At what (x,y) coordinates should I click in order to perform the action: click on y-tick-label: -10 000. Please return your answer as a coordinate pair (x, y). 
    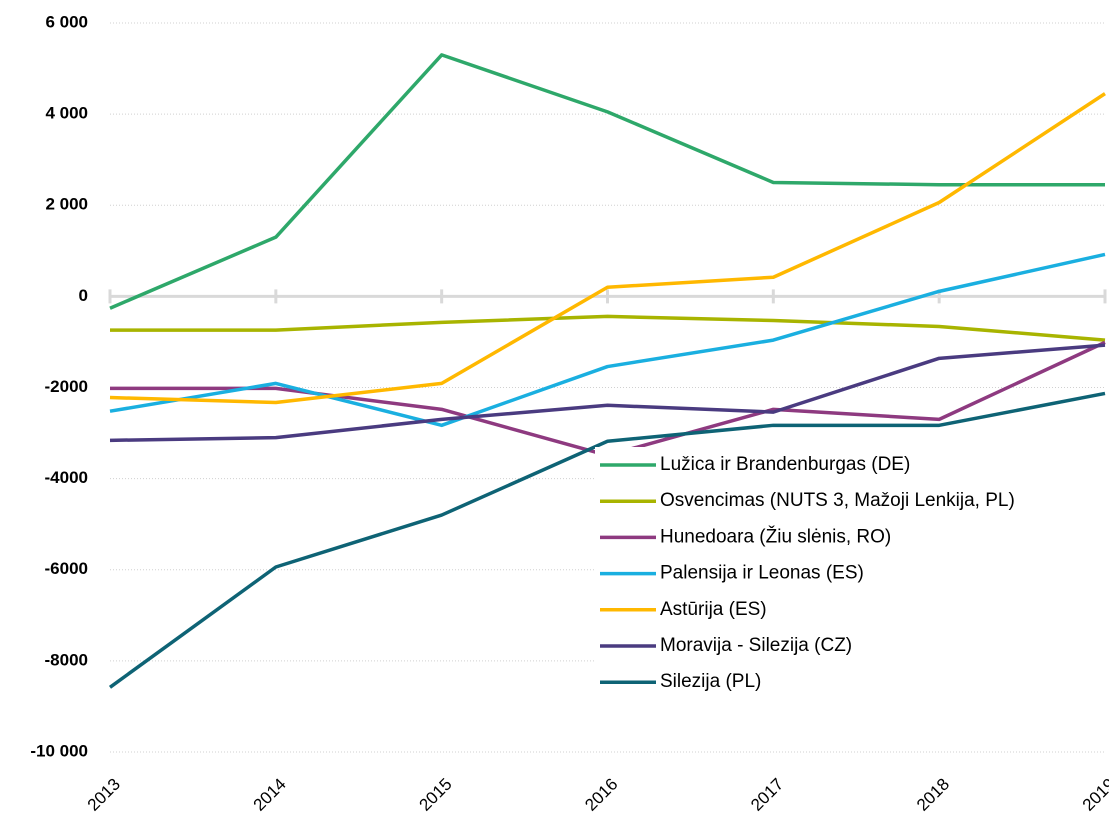
    Looking at the image, I should click on (59, 750).